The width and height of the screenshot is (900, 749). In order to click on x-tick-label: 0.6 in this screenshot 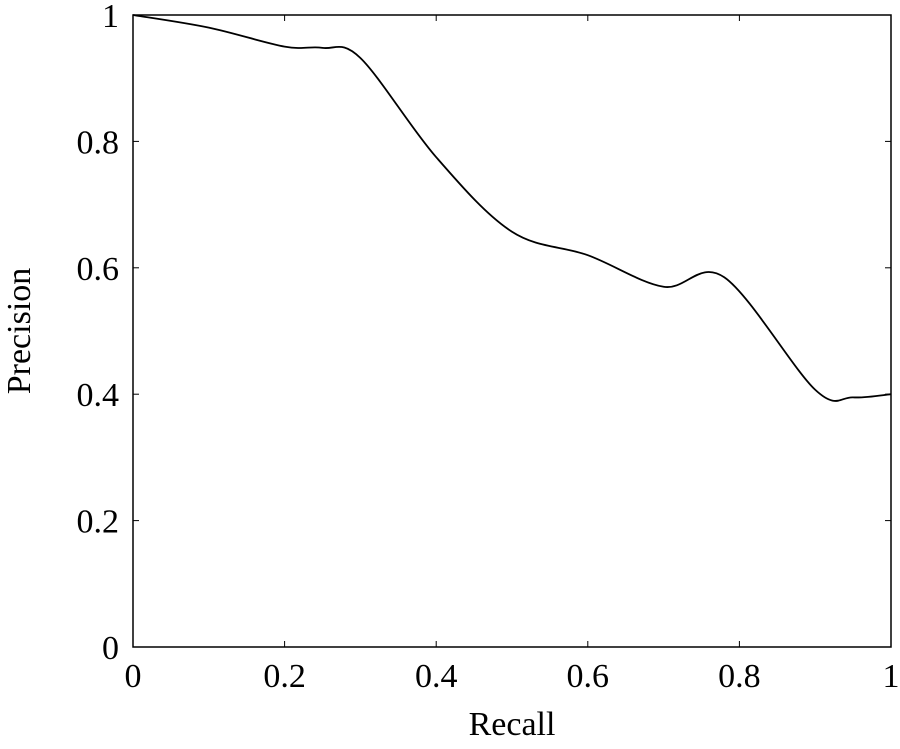, I will do `click(588, 676)`.